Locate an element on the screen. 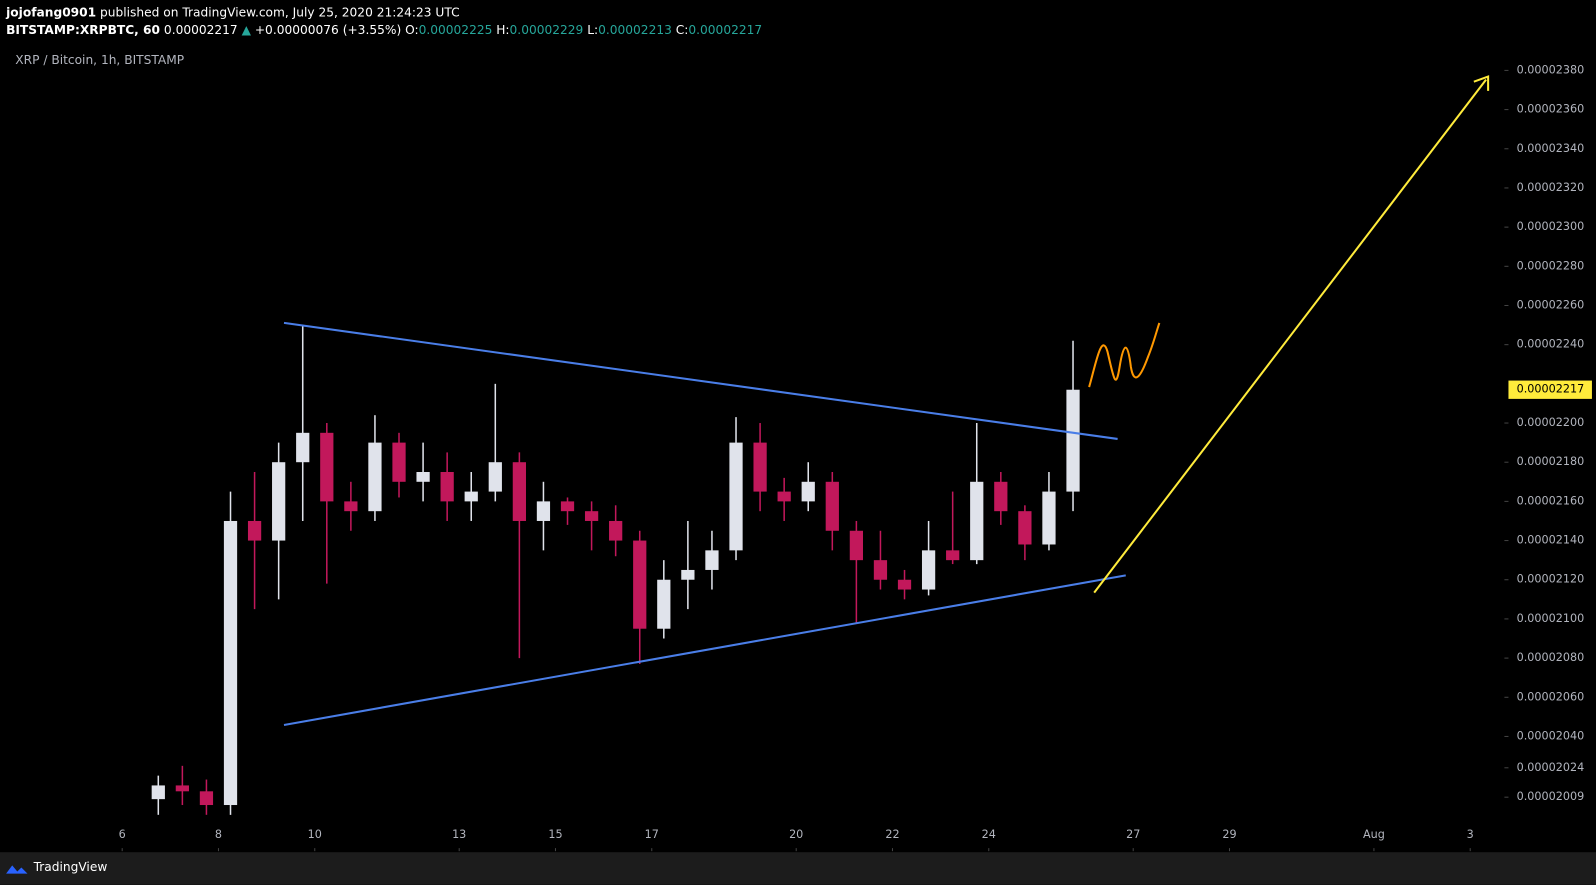 Image resolution: width=1596 pixels, height=885 pixels. y-tick-label: 0.00002200 is located at coordinates (1551, 422).